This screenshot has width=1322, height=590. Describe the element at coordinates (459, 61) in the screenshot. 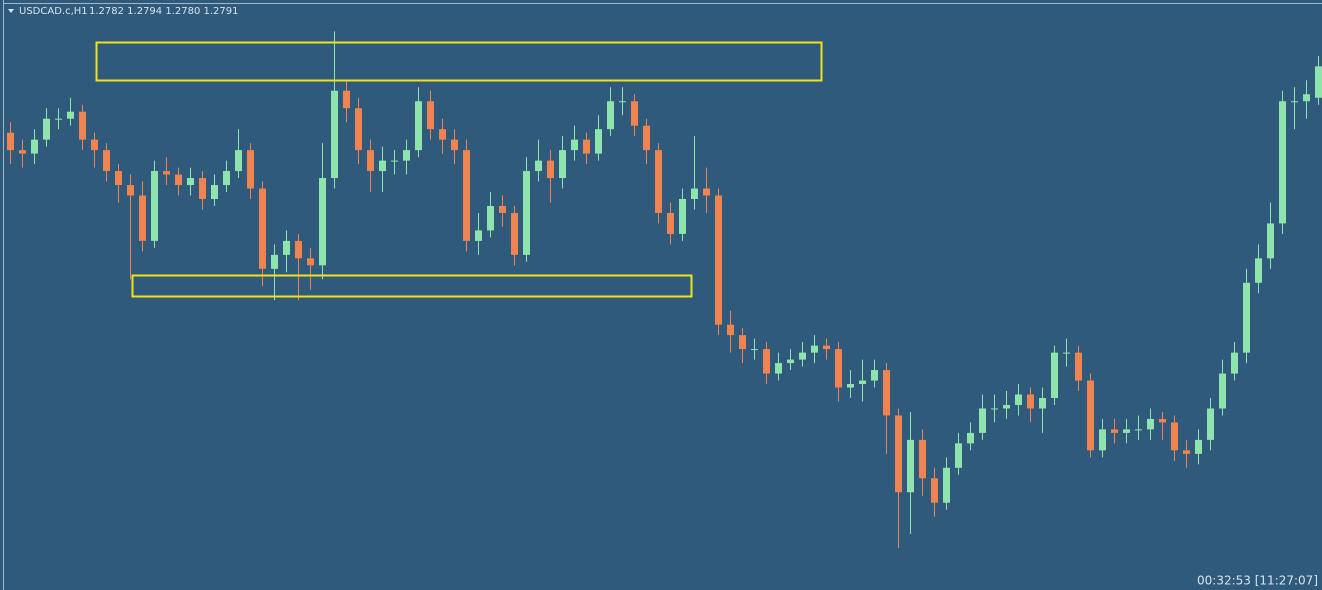

I see `resistance-zone` at that location.